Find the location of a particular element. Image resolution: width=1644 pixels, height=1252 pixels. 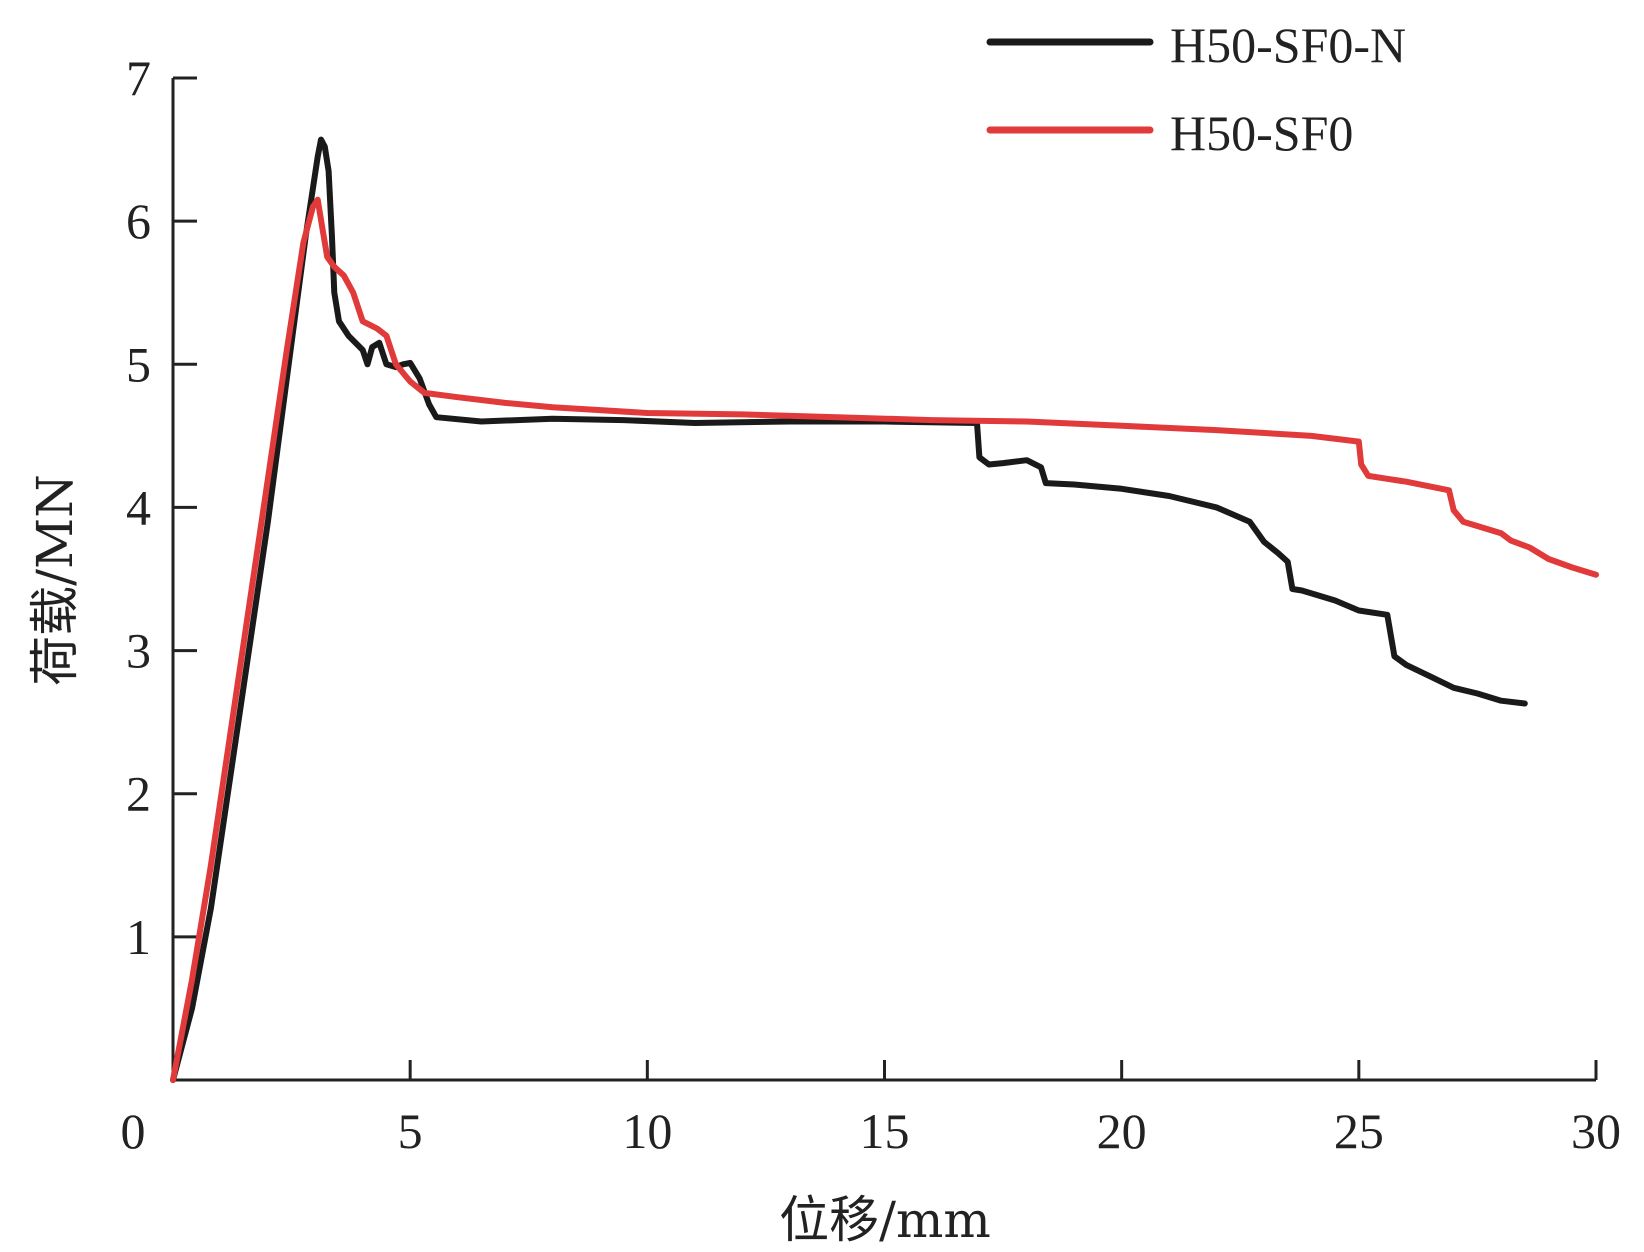

y-axis-title: 荷载/MN is located at coordinates (55, 580).